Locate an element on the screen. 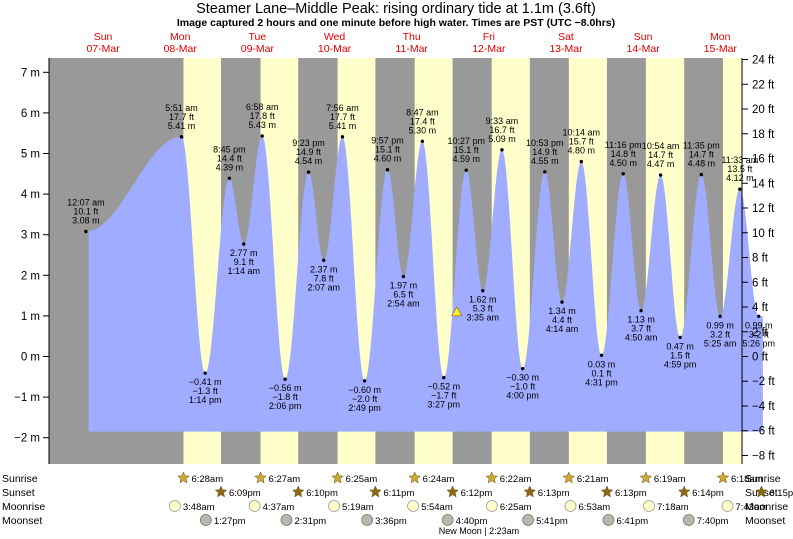 This screenshot has height=539, width=793. moonset-row-label-left: Moonset is located at coordinates (22, 521).